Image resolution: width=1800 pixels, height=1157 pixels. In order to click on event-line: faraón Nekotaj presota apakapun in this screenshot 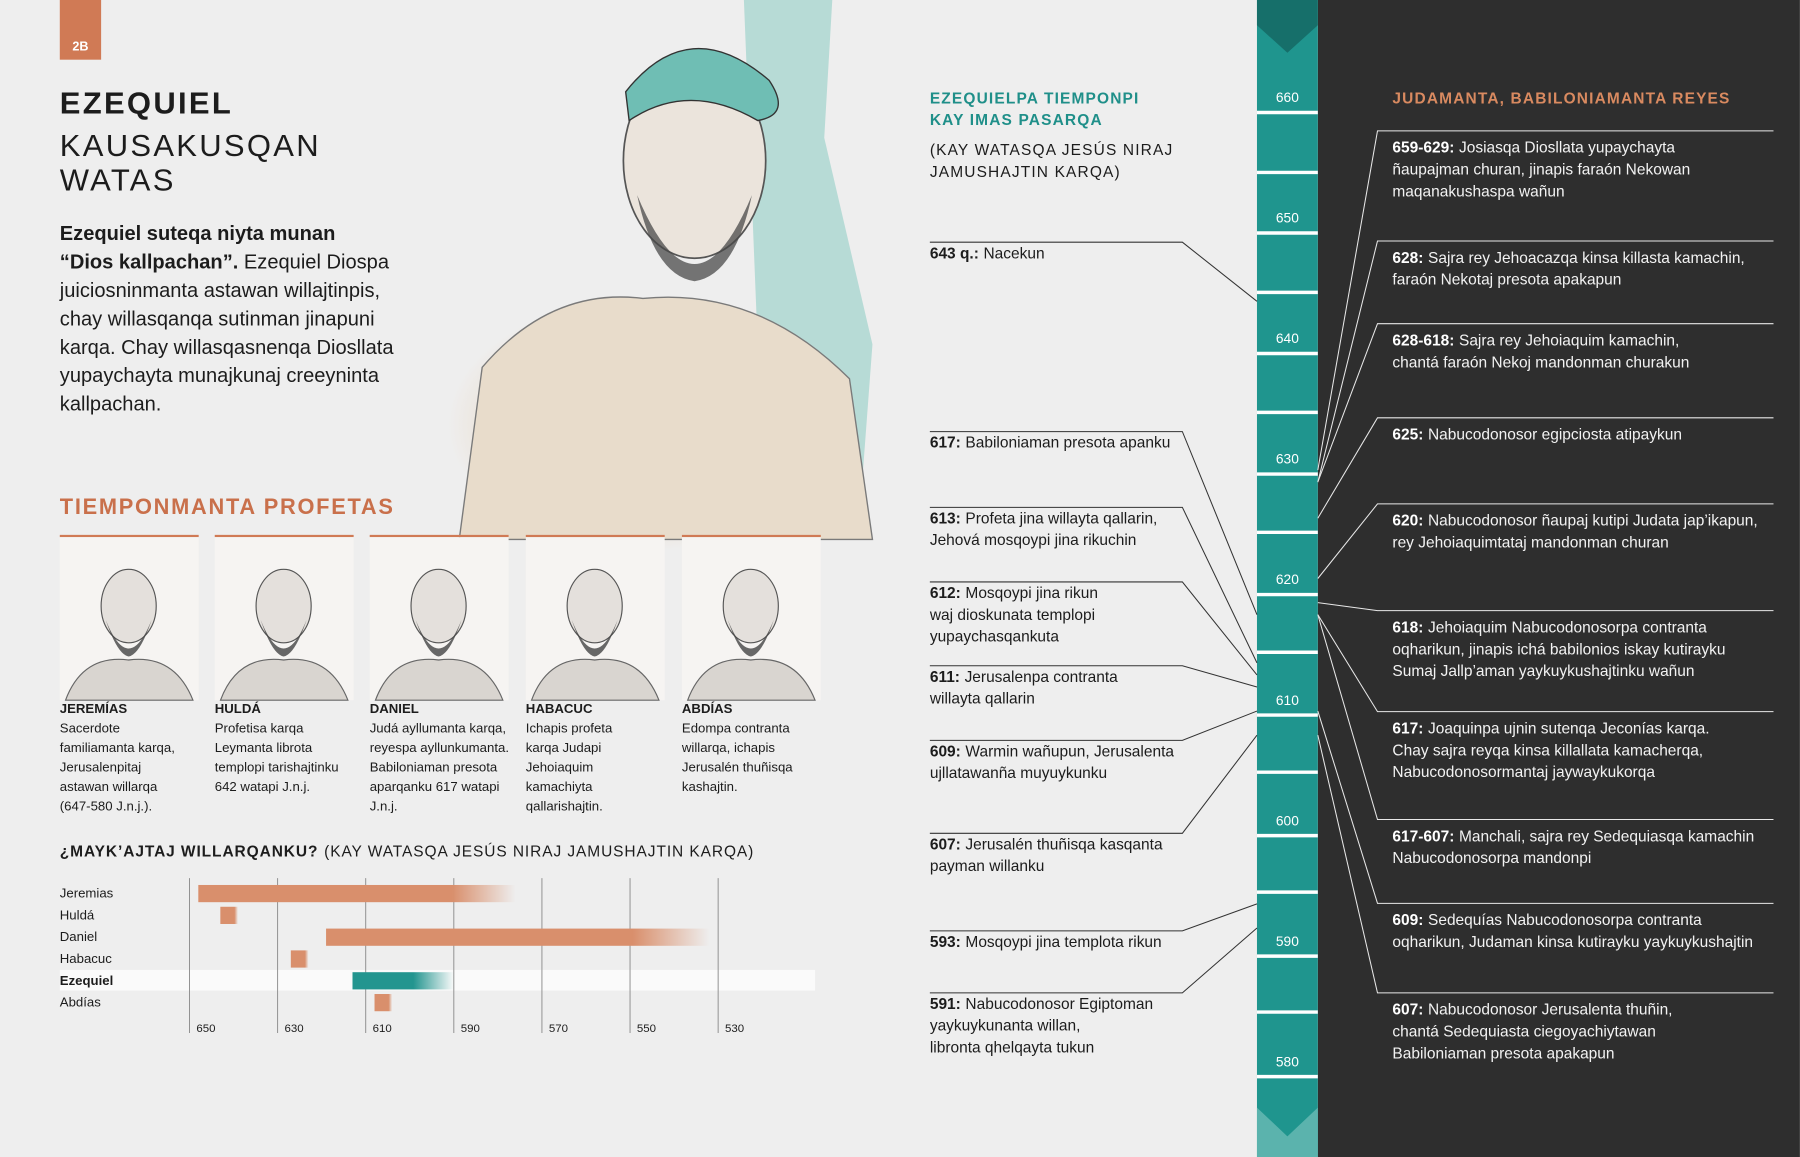, I will do `click(1506, 280)`.